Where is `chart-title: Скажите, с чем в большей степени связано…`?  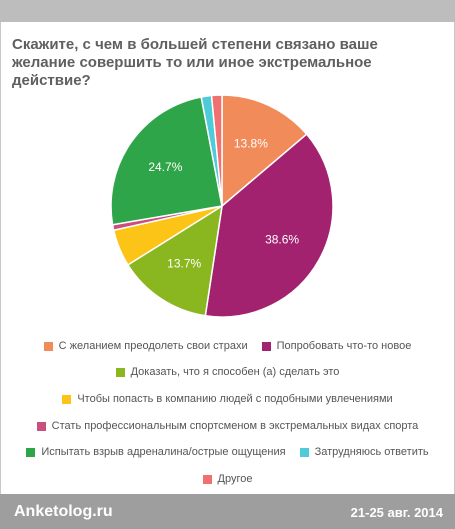 chart-title: Скажите, с чем в большей степени связано… is located at coordinates (195, 62).